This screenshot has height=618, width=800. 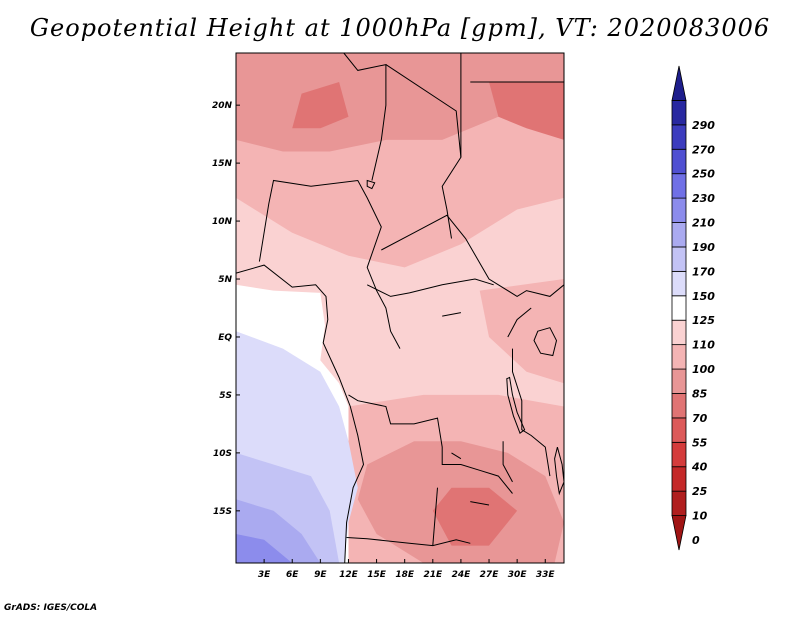 I want to click on field-region-zambia-max, so click(x=475, y=516).